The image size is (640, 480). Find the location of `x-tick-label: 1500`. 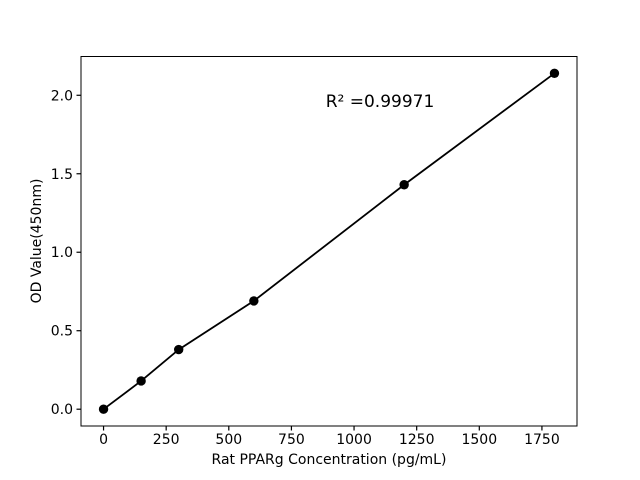

x-tick-label: 1500 is located at coordinates (479, 440).